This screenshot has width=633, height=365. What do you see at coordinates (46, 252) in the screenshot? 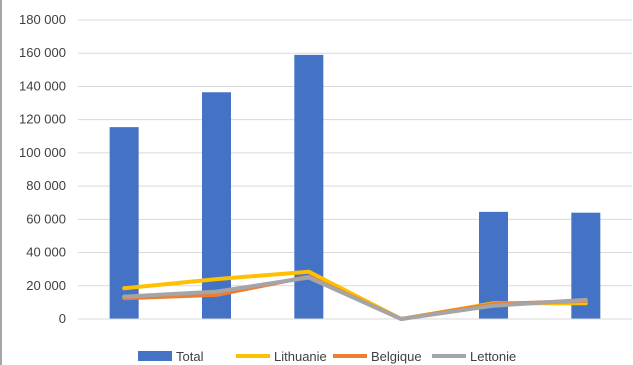
I see `y-tick-label: 40 000` at bounding box center [46, 252].